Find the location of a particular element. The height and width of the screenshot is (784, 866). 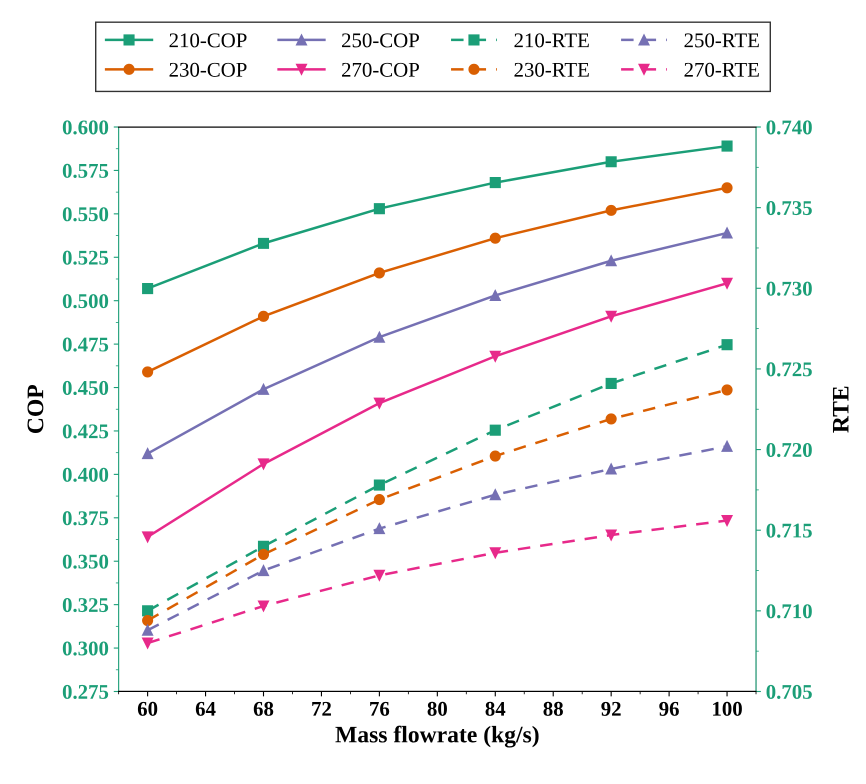

y2-tick-label: 0.710 is located at coordinates (789, 611).